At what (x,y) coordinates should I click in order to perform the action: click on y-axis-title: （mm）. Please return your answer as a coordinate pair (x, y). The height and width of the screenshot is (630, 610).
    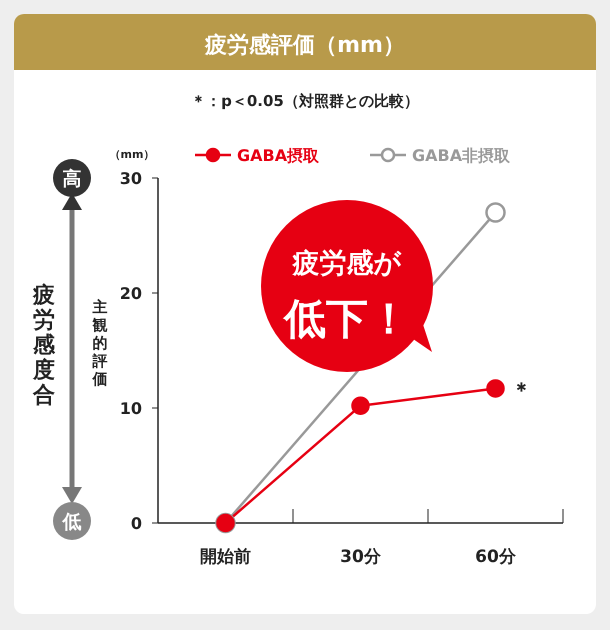
    Looking at the image, I should click on (132, 154).